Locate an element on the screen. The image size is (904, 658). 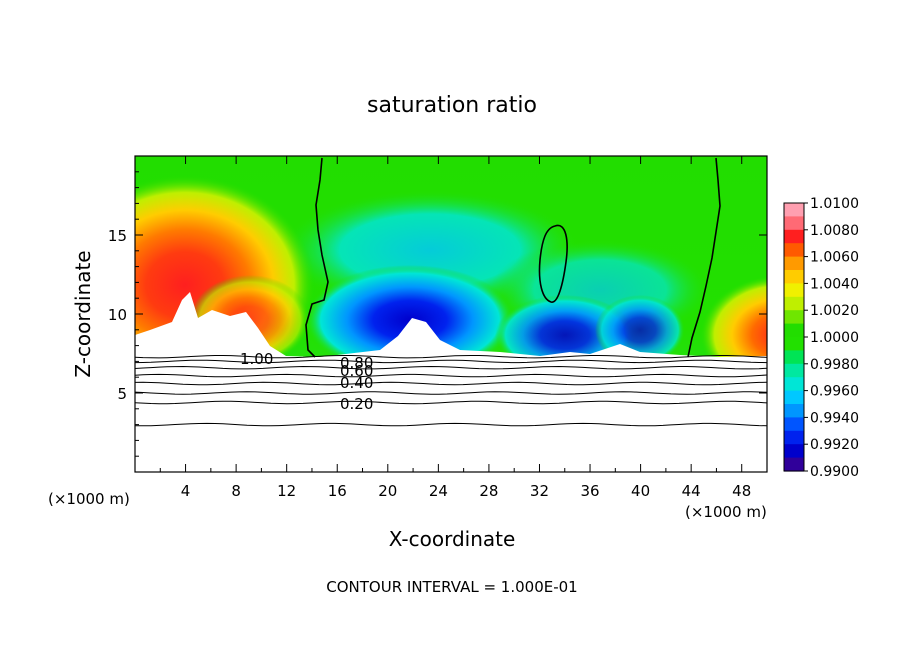
y-axis-title: Z-coordinate is located at coordinates (83, 313).